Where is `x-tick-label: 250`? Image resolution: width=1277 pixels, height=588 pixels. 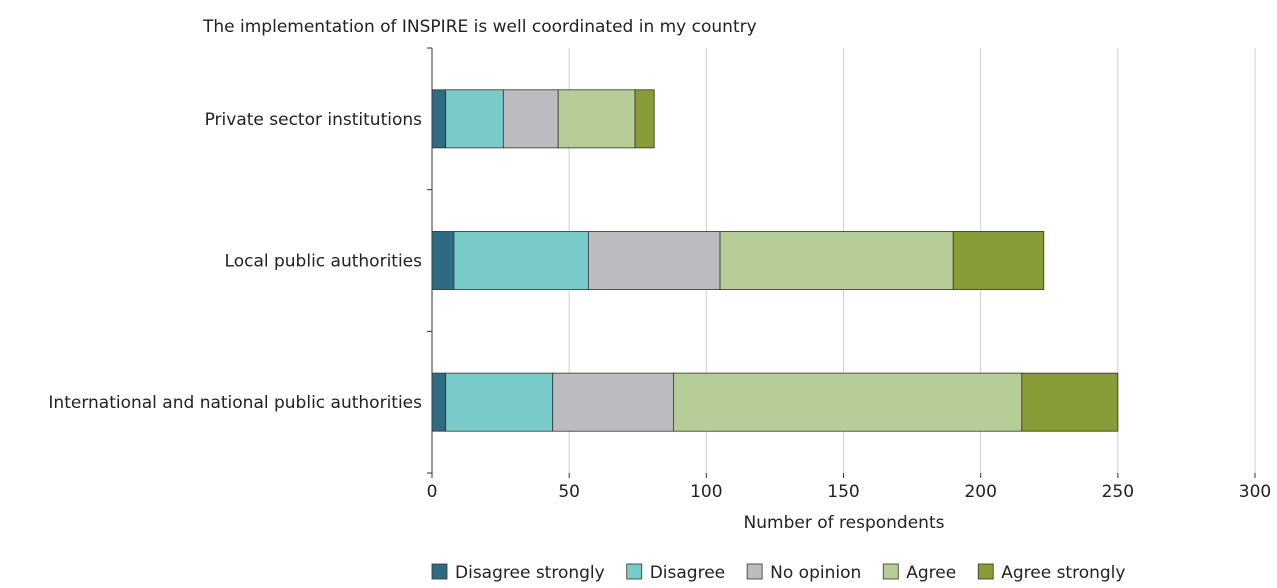
x-tick-label: 250 is located at coordinates (1118, 492).